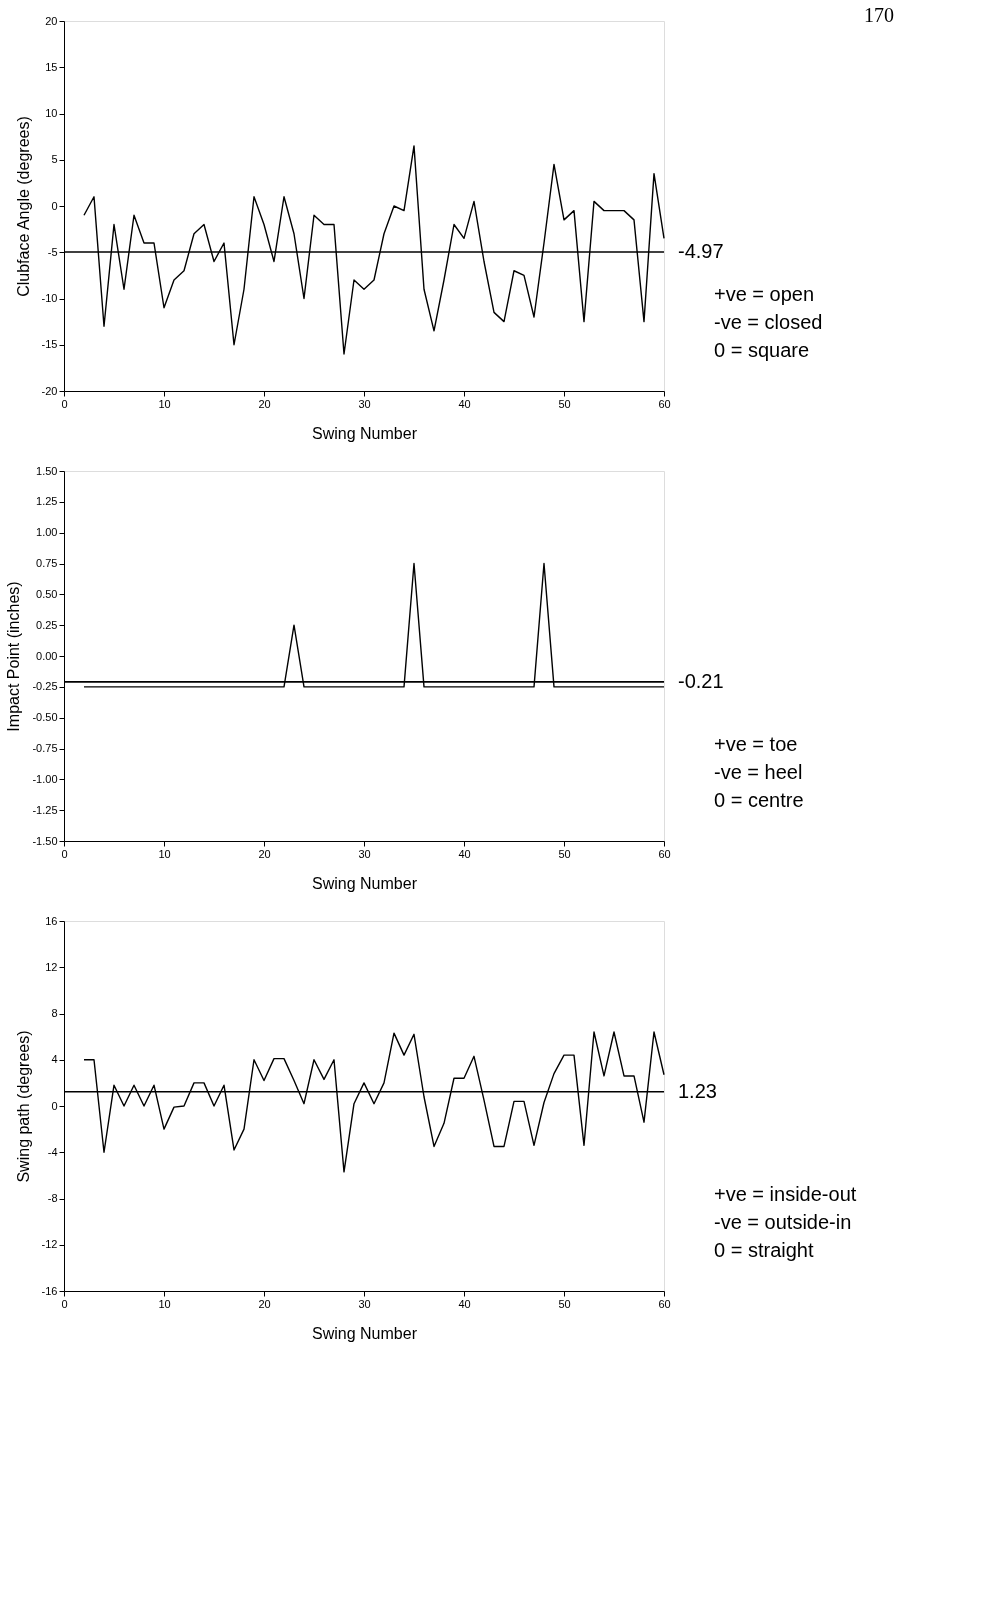  What do you see at coordinates (762, 349) in the screenshot?
I see `text: 0 = square` at bounding box center [762, 349].